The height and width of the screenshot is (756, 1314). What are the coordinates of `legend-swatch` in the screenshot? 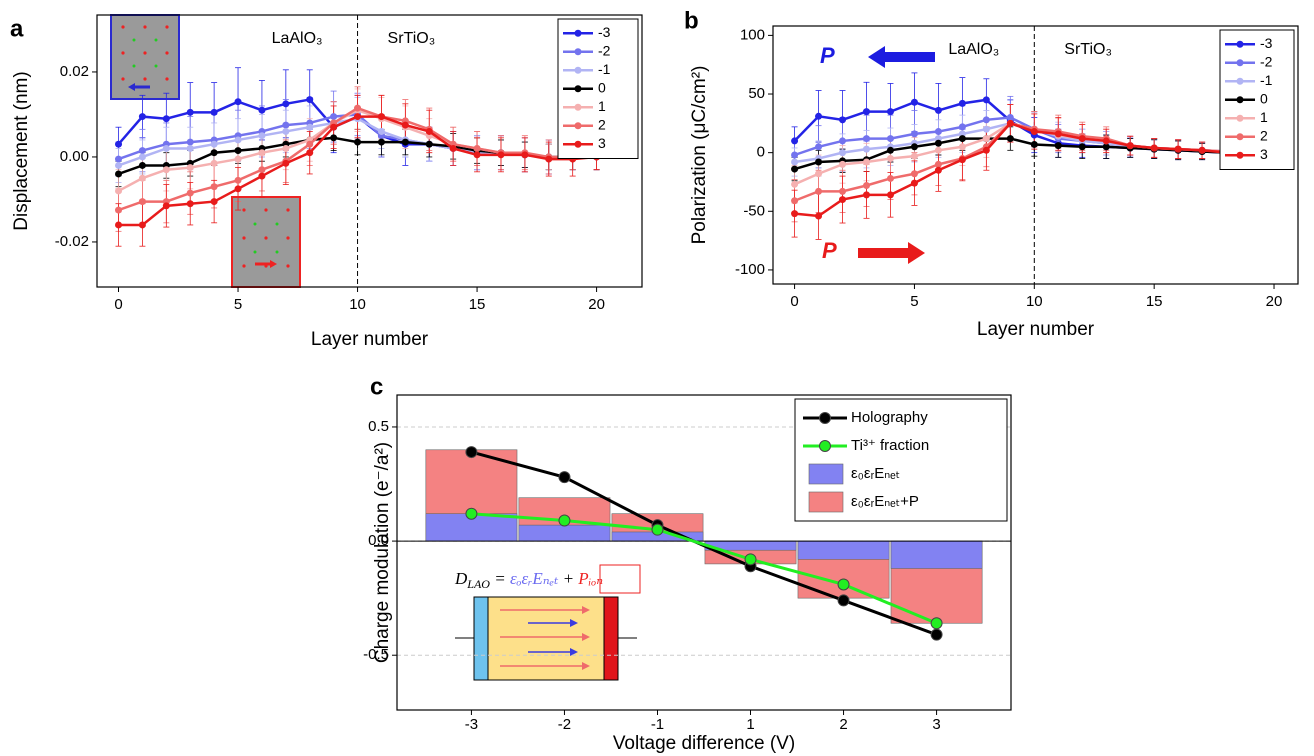 It's located at (826, 502).